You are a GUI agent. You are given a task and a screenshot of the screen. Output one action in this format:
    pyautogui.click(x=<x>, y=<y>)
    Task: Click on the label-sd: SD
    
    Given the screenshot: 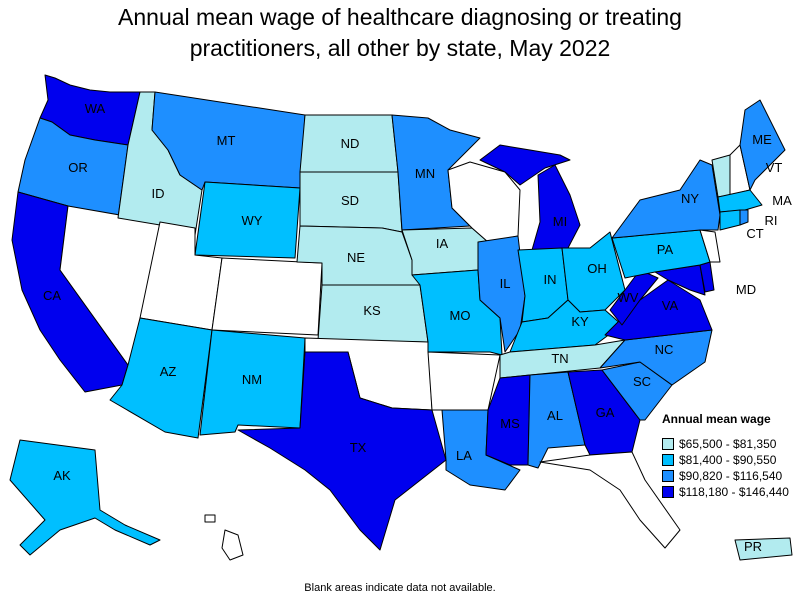 What is the action you would take?
    pyautogui.click(x=350, y=200)
    